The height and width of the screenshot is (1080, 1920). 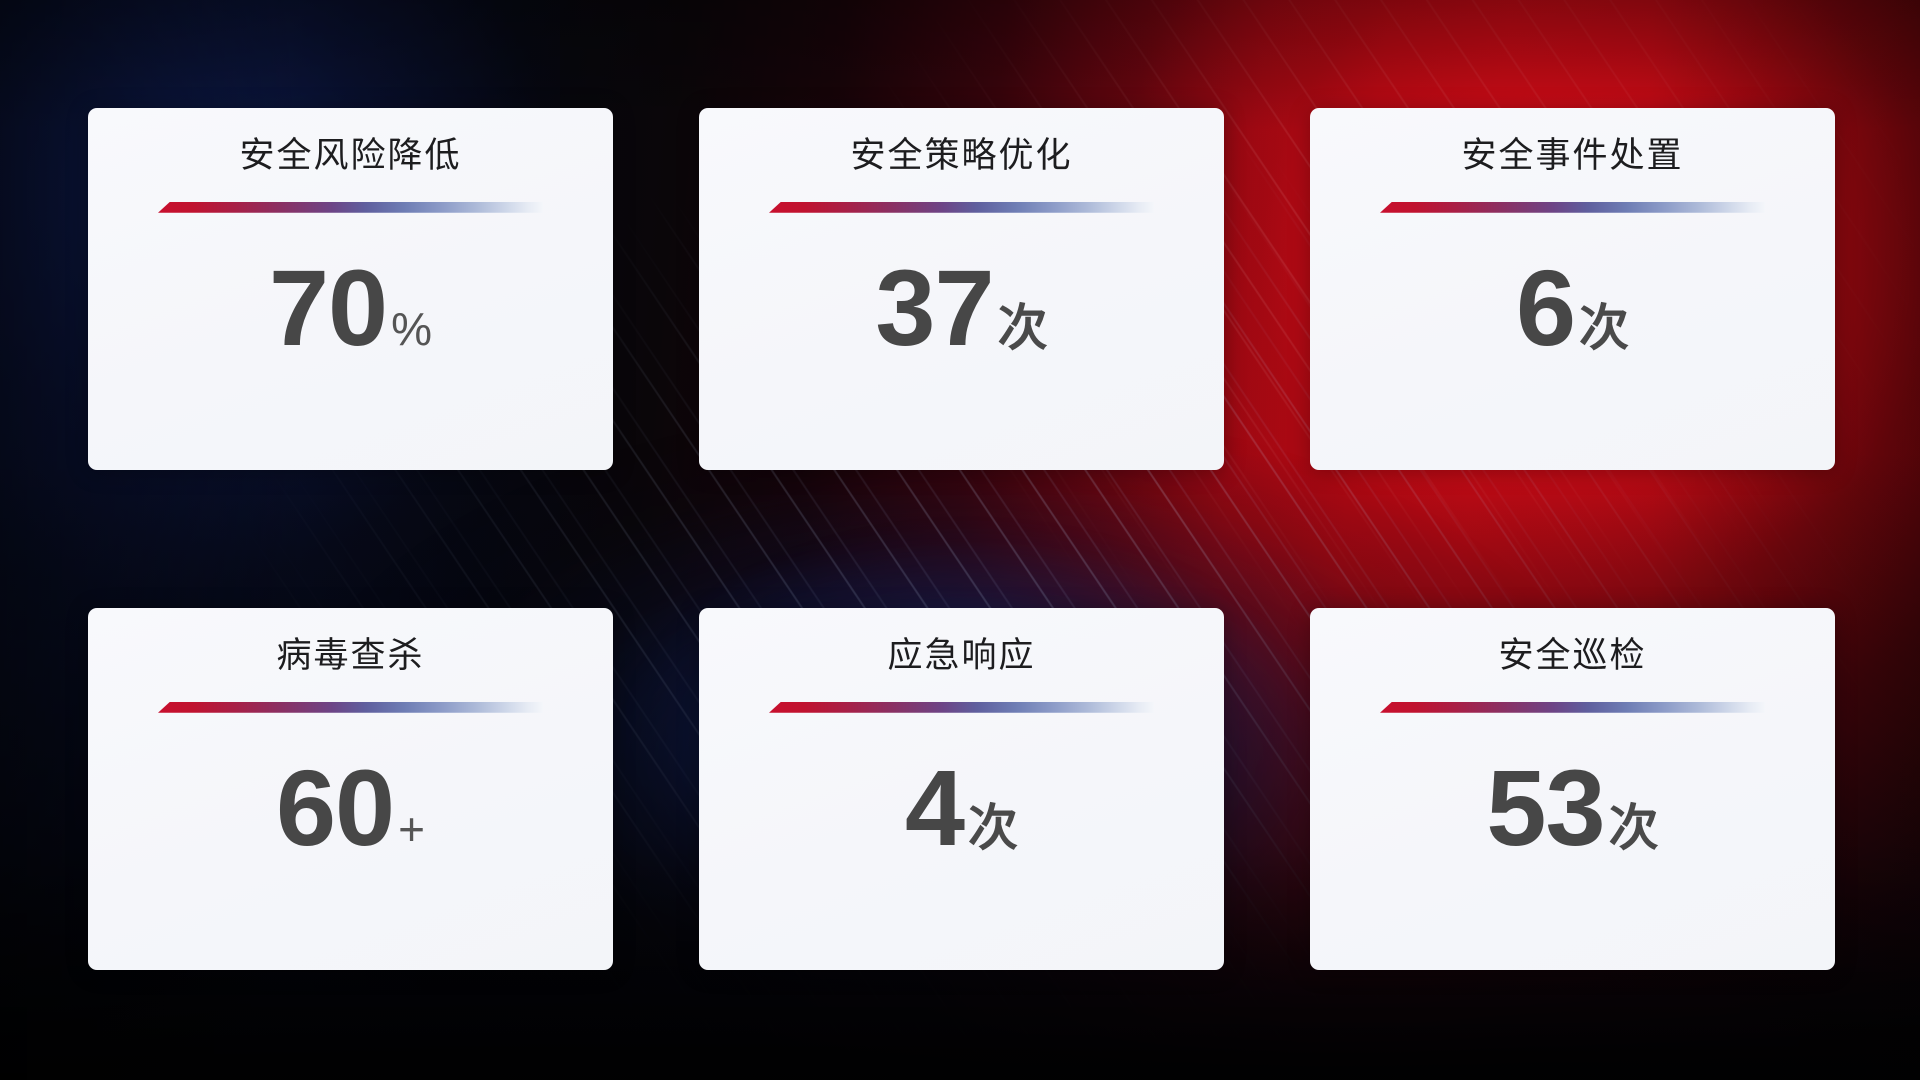 I want to click on metric-card: 安全巡检 53 次, so click(x=1572, y=789).